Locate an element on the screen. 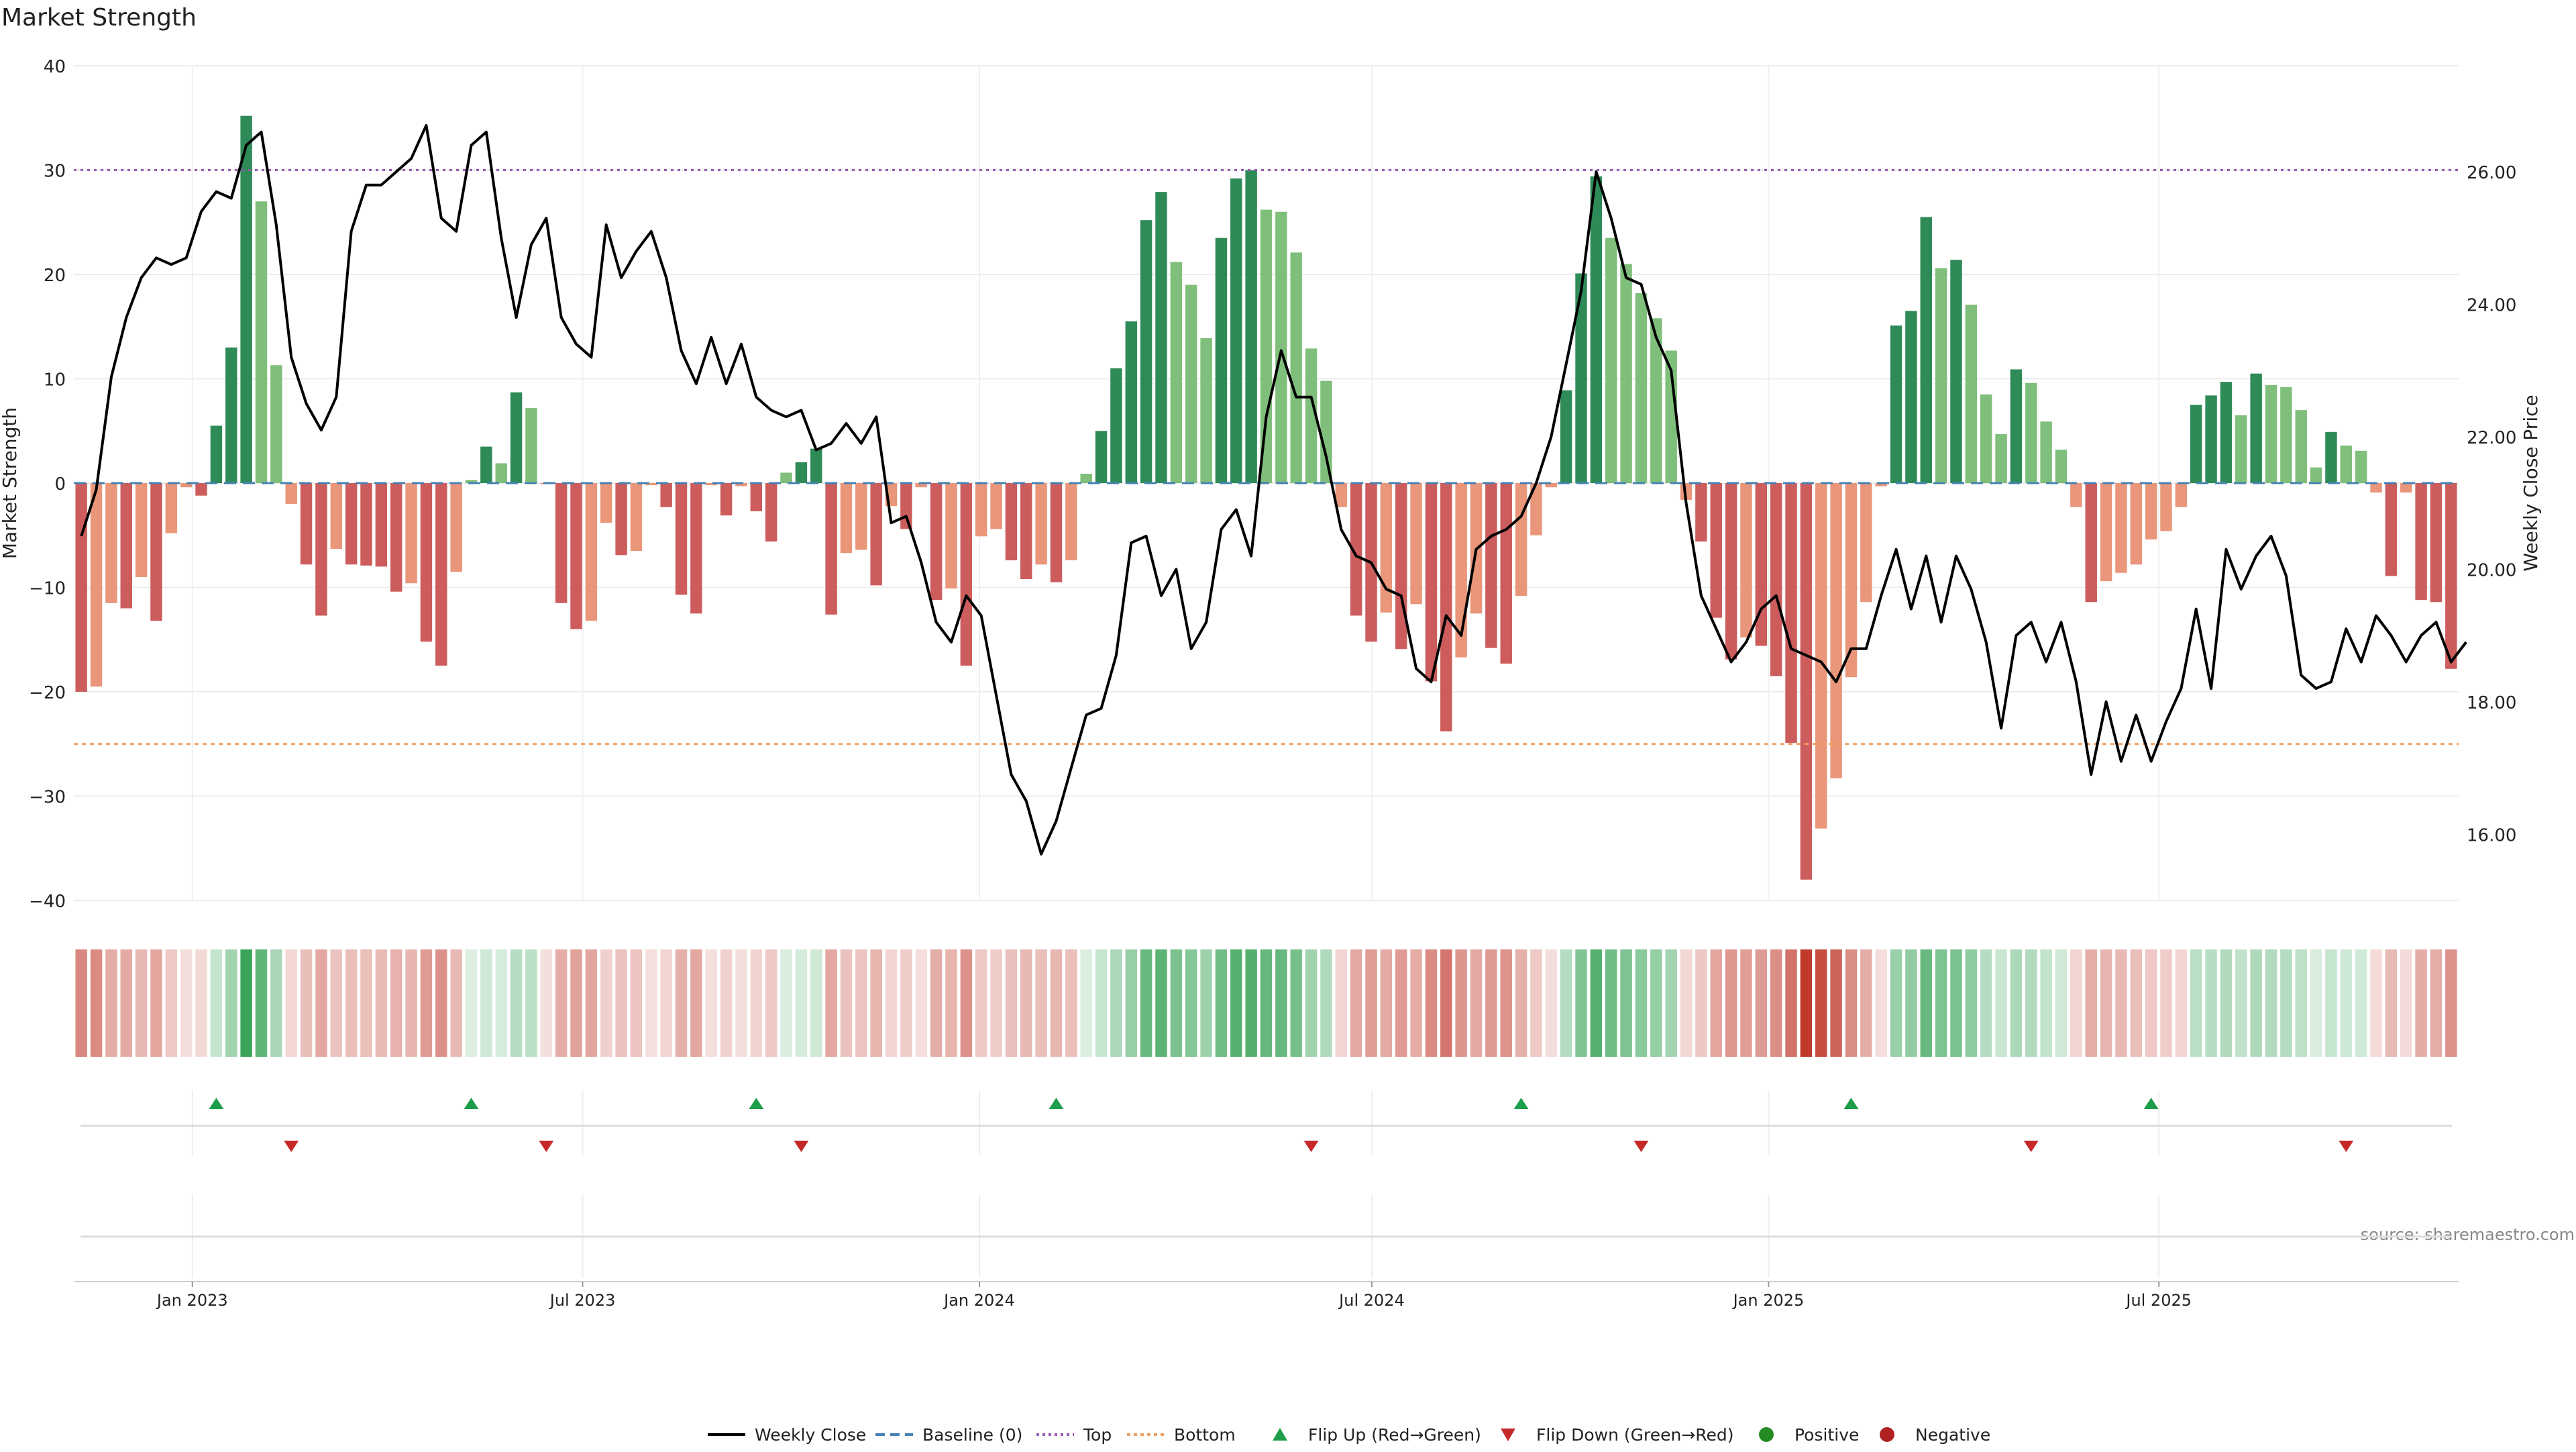 This screenshot has width=2576, height=1452. legend-bottom: Bottom is located at coordinates (1181, 1435).